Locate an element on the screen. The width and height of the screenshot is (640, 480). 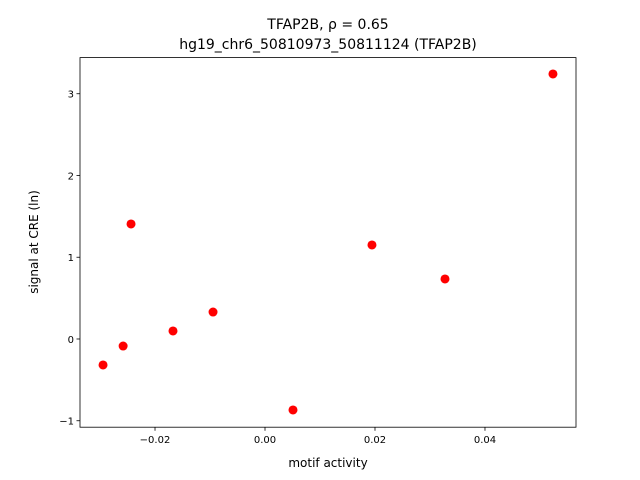
x-axis-label: motif activity is located at coordinates (327, 463).